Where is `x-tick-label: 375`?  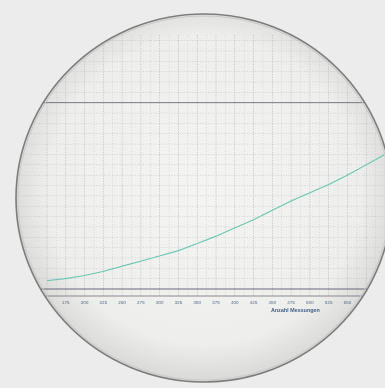
x-tick-label: 375 is located at coordinates (216, 302).